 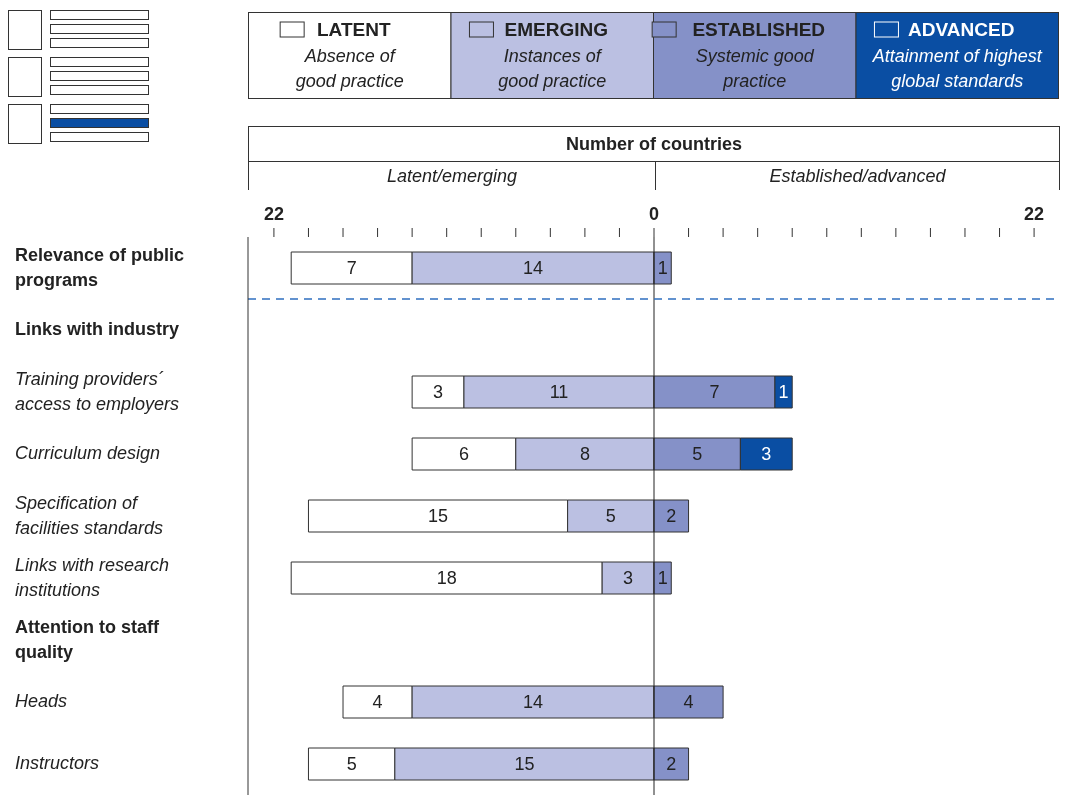 I want to click on legend-label: ADVANCED, so click(x=961, y=29).